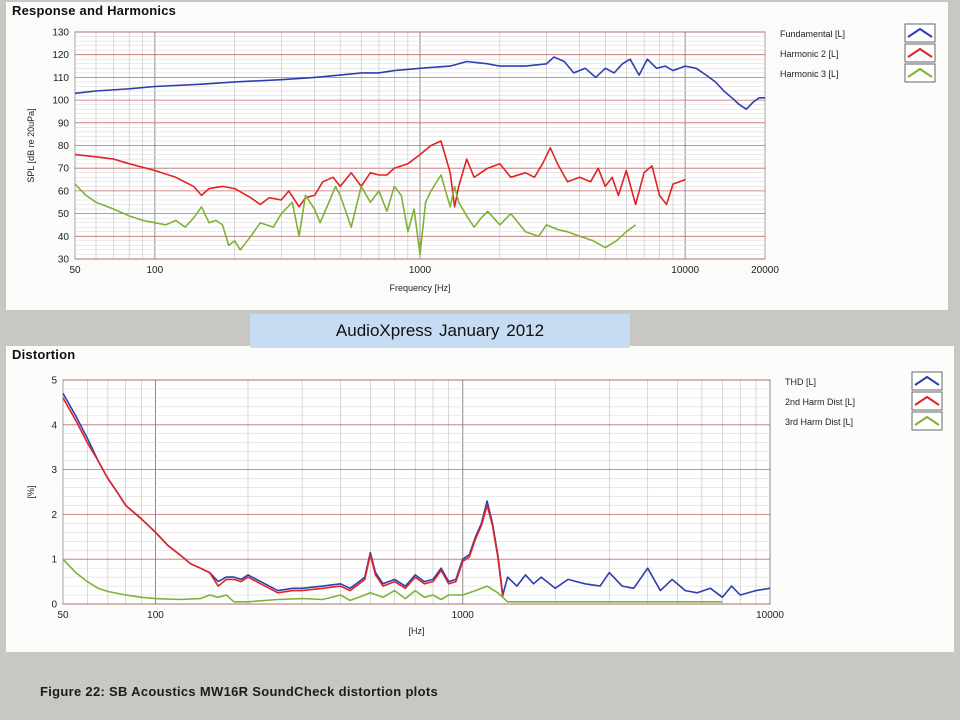 The height and width of the screenshot is (720, 960). What do you see at coordinates (94, 10) in the screenshot?
I see `chart-title-response: Response and Harmonics` at bounding box center [94, 10].